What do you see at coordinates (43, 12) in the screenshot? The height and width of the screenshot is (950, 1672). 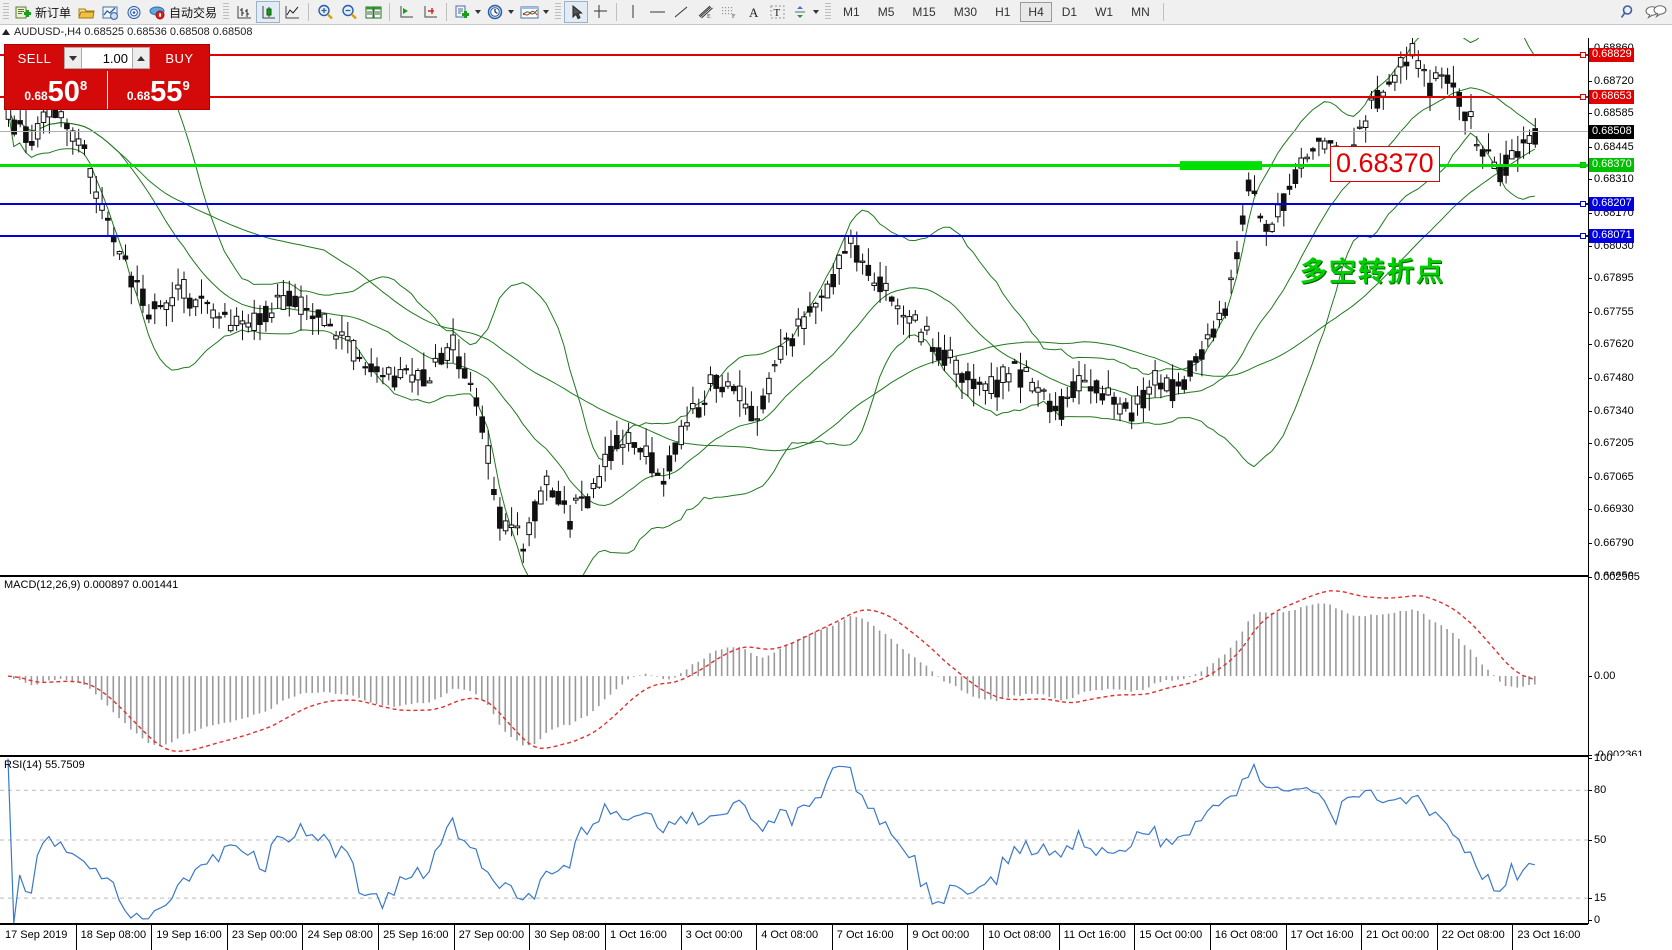 I see `new-order-button: 新订单` at bounding box center [43, 12].